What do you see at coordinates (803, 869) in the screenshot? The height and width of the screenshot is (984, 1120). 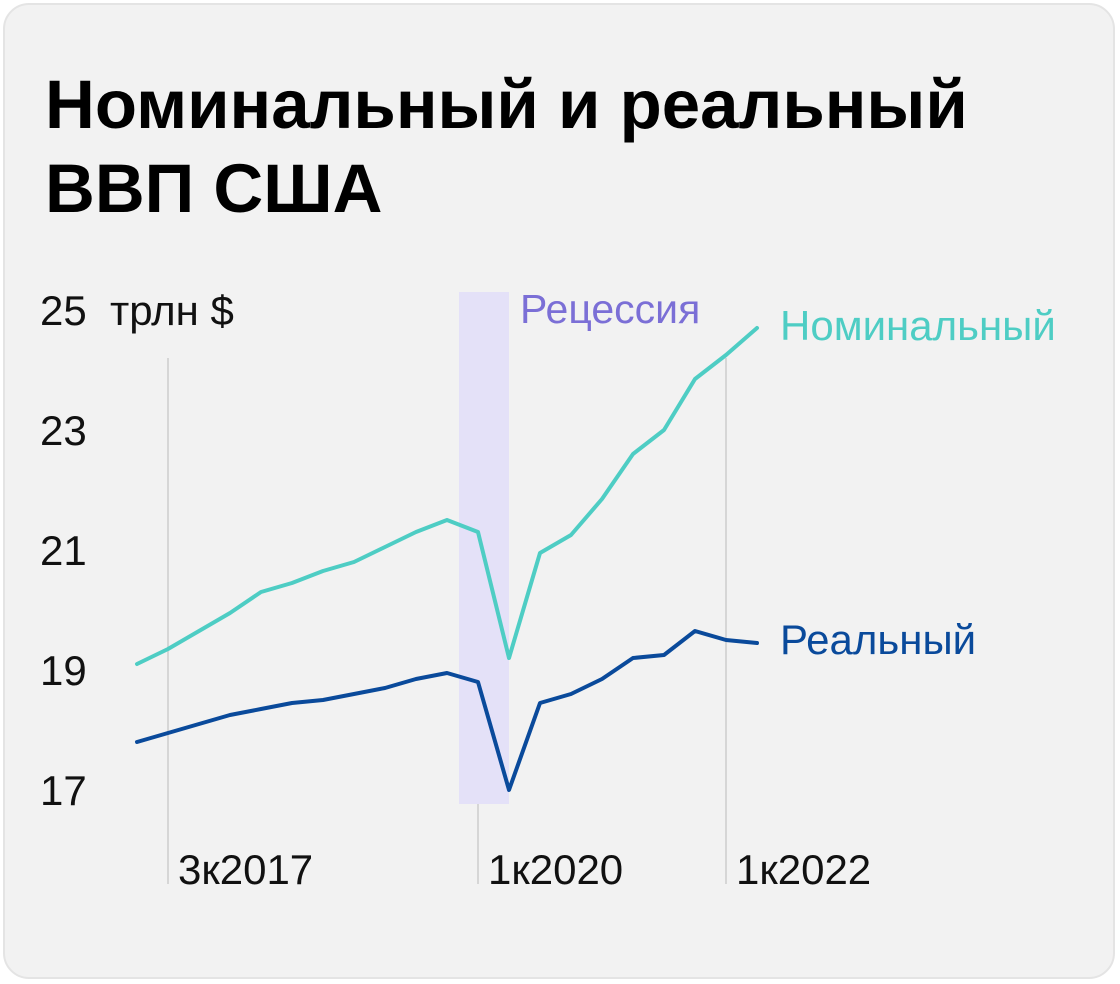 I see `x-tick-label-2: 1к2022` at bounding box center [803, 869].